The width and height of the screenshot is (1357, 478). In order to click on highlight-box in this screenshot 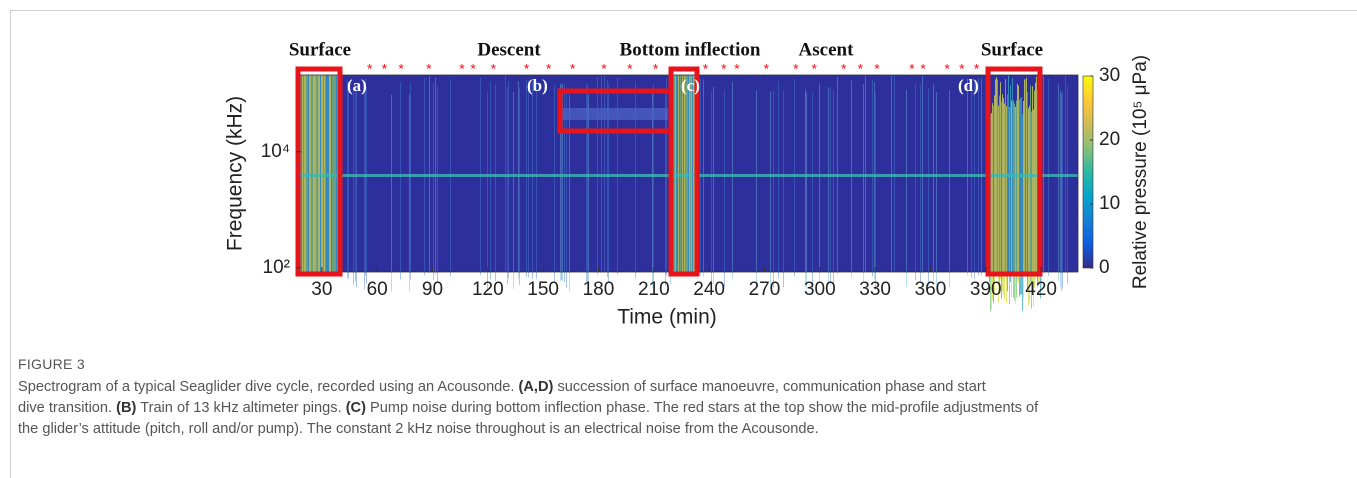, I will do `click(684, 171)`.